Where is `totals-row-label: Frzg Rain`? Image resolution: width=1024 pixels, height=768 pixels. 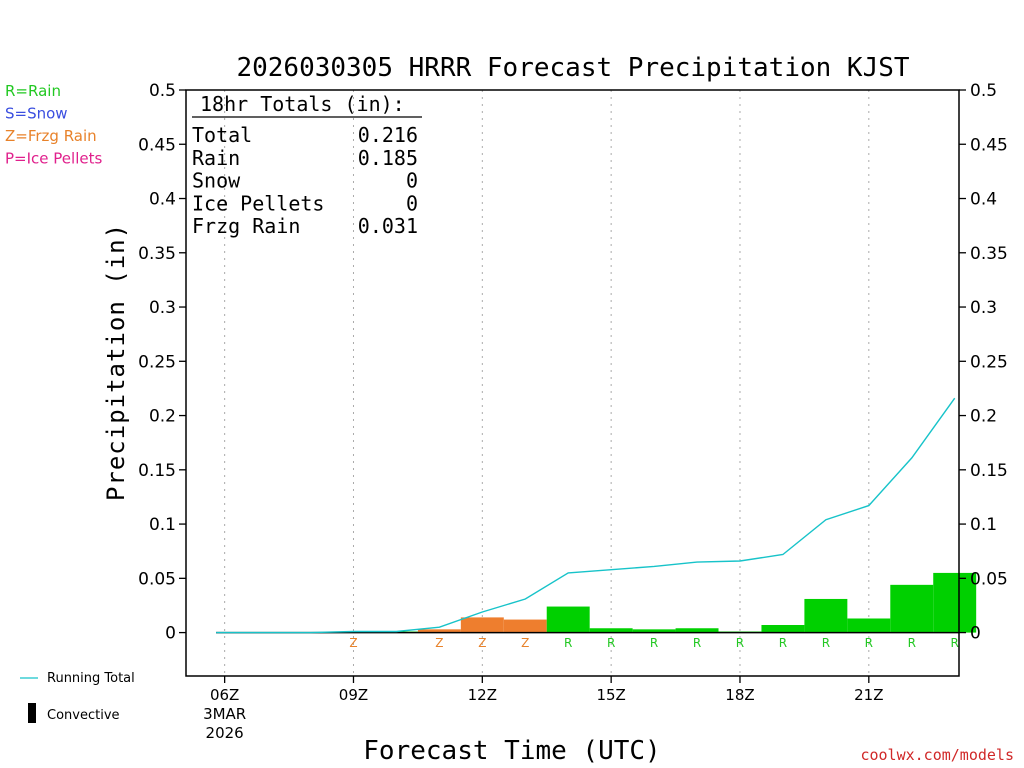 totals-row-label: Frzg Rain is located at coordinates (246, 226).